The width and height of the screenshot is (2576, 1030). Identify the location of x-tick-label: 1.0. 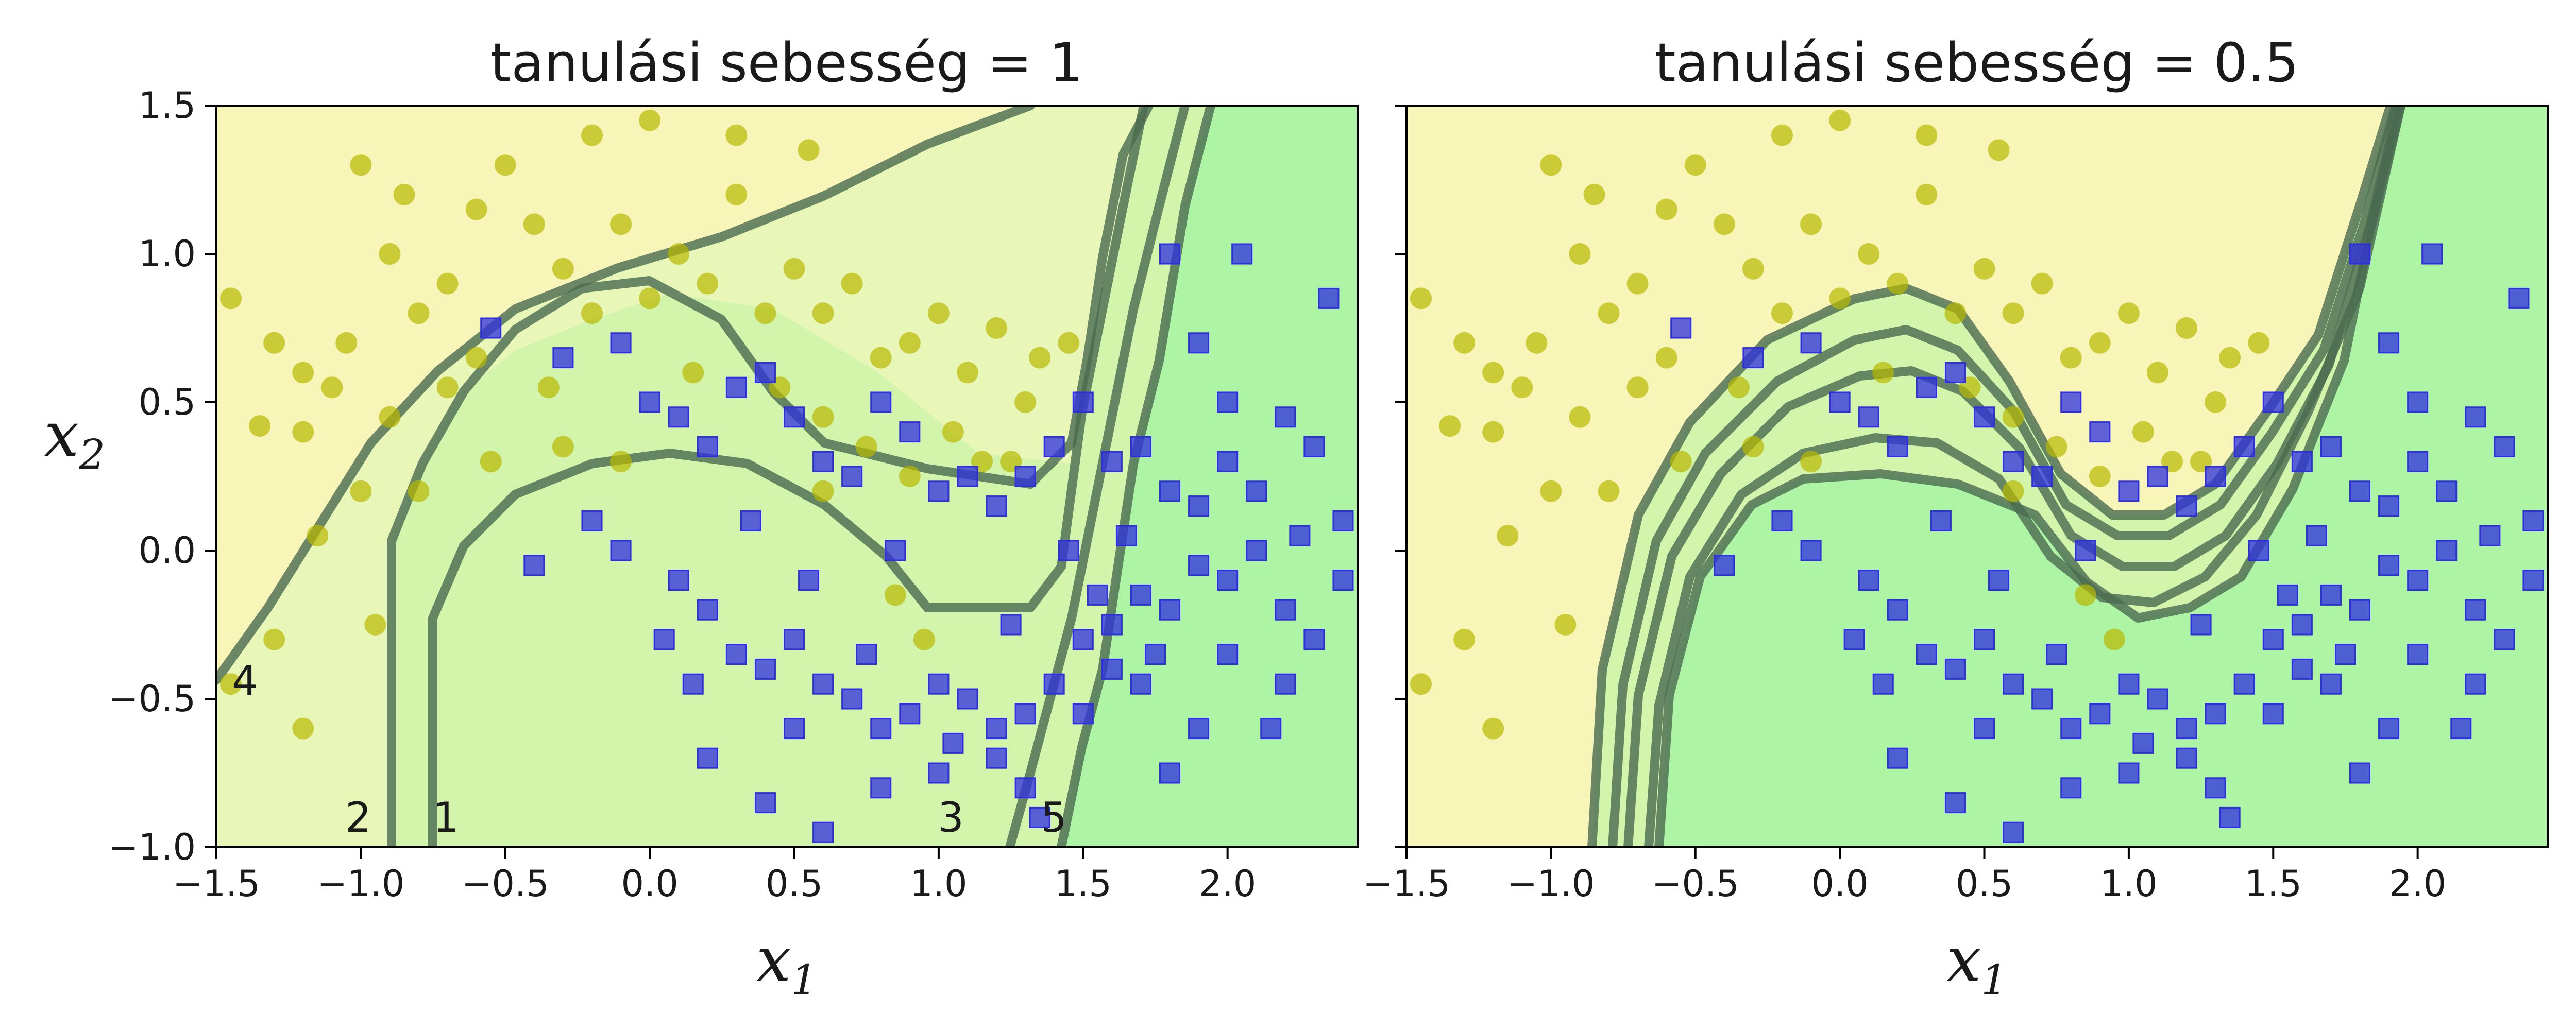
(2128, 884).